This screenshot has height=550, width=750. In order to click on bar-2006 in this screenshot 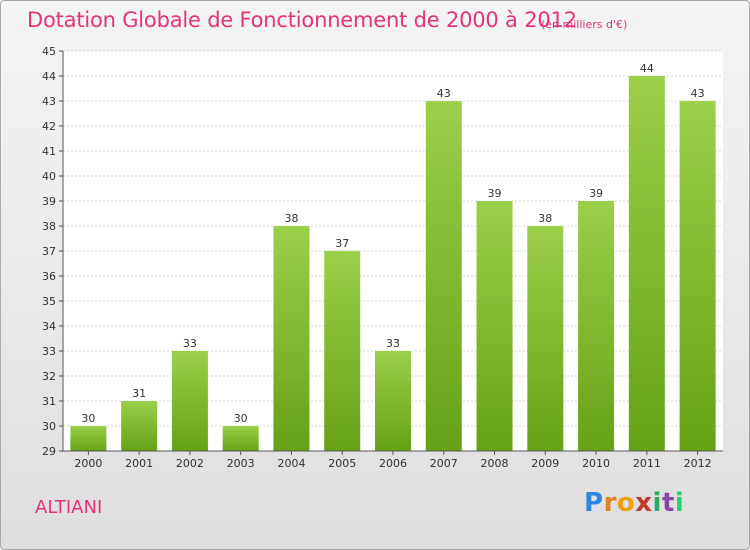, I will do `click(393, 401)`.